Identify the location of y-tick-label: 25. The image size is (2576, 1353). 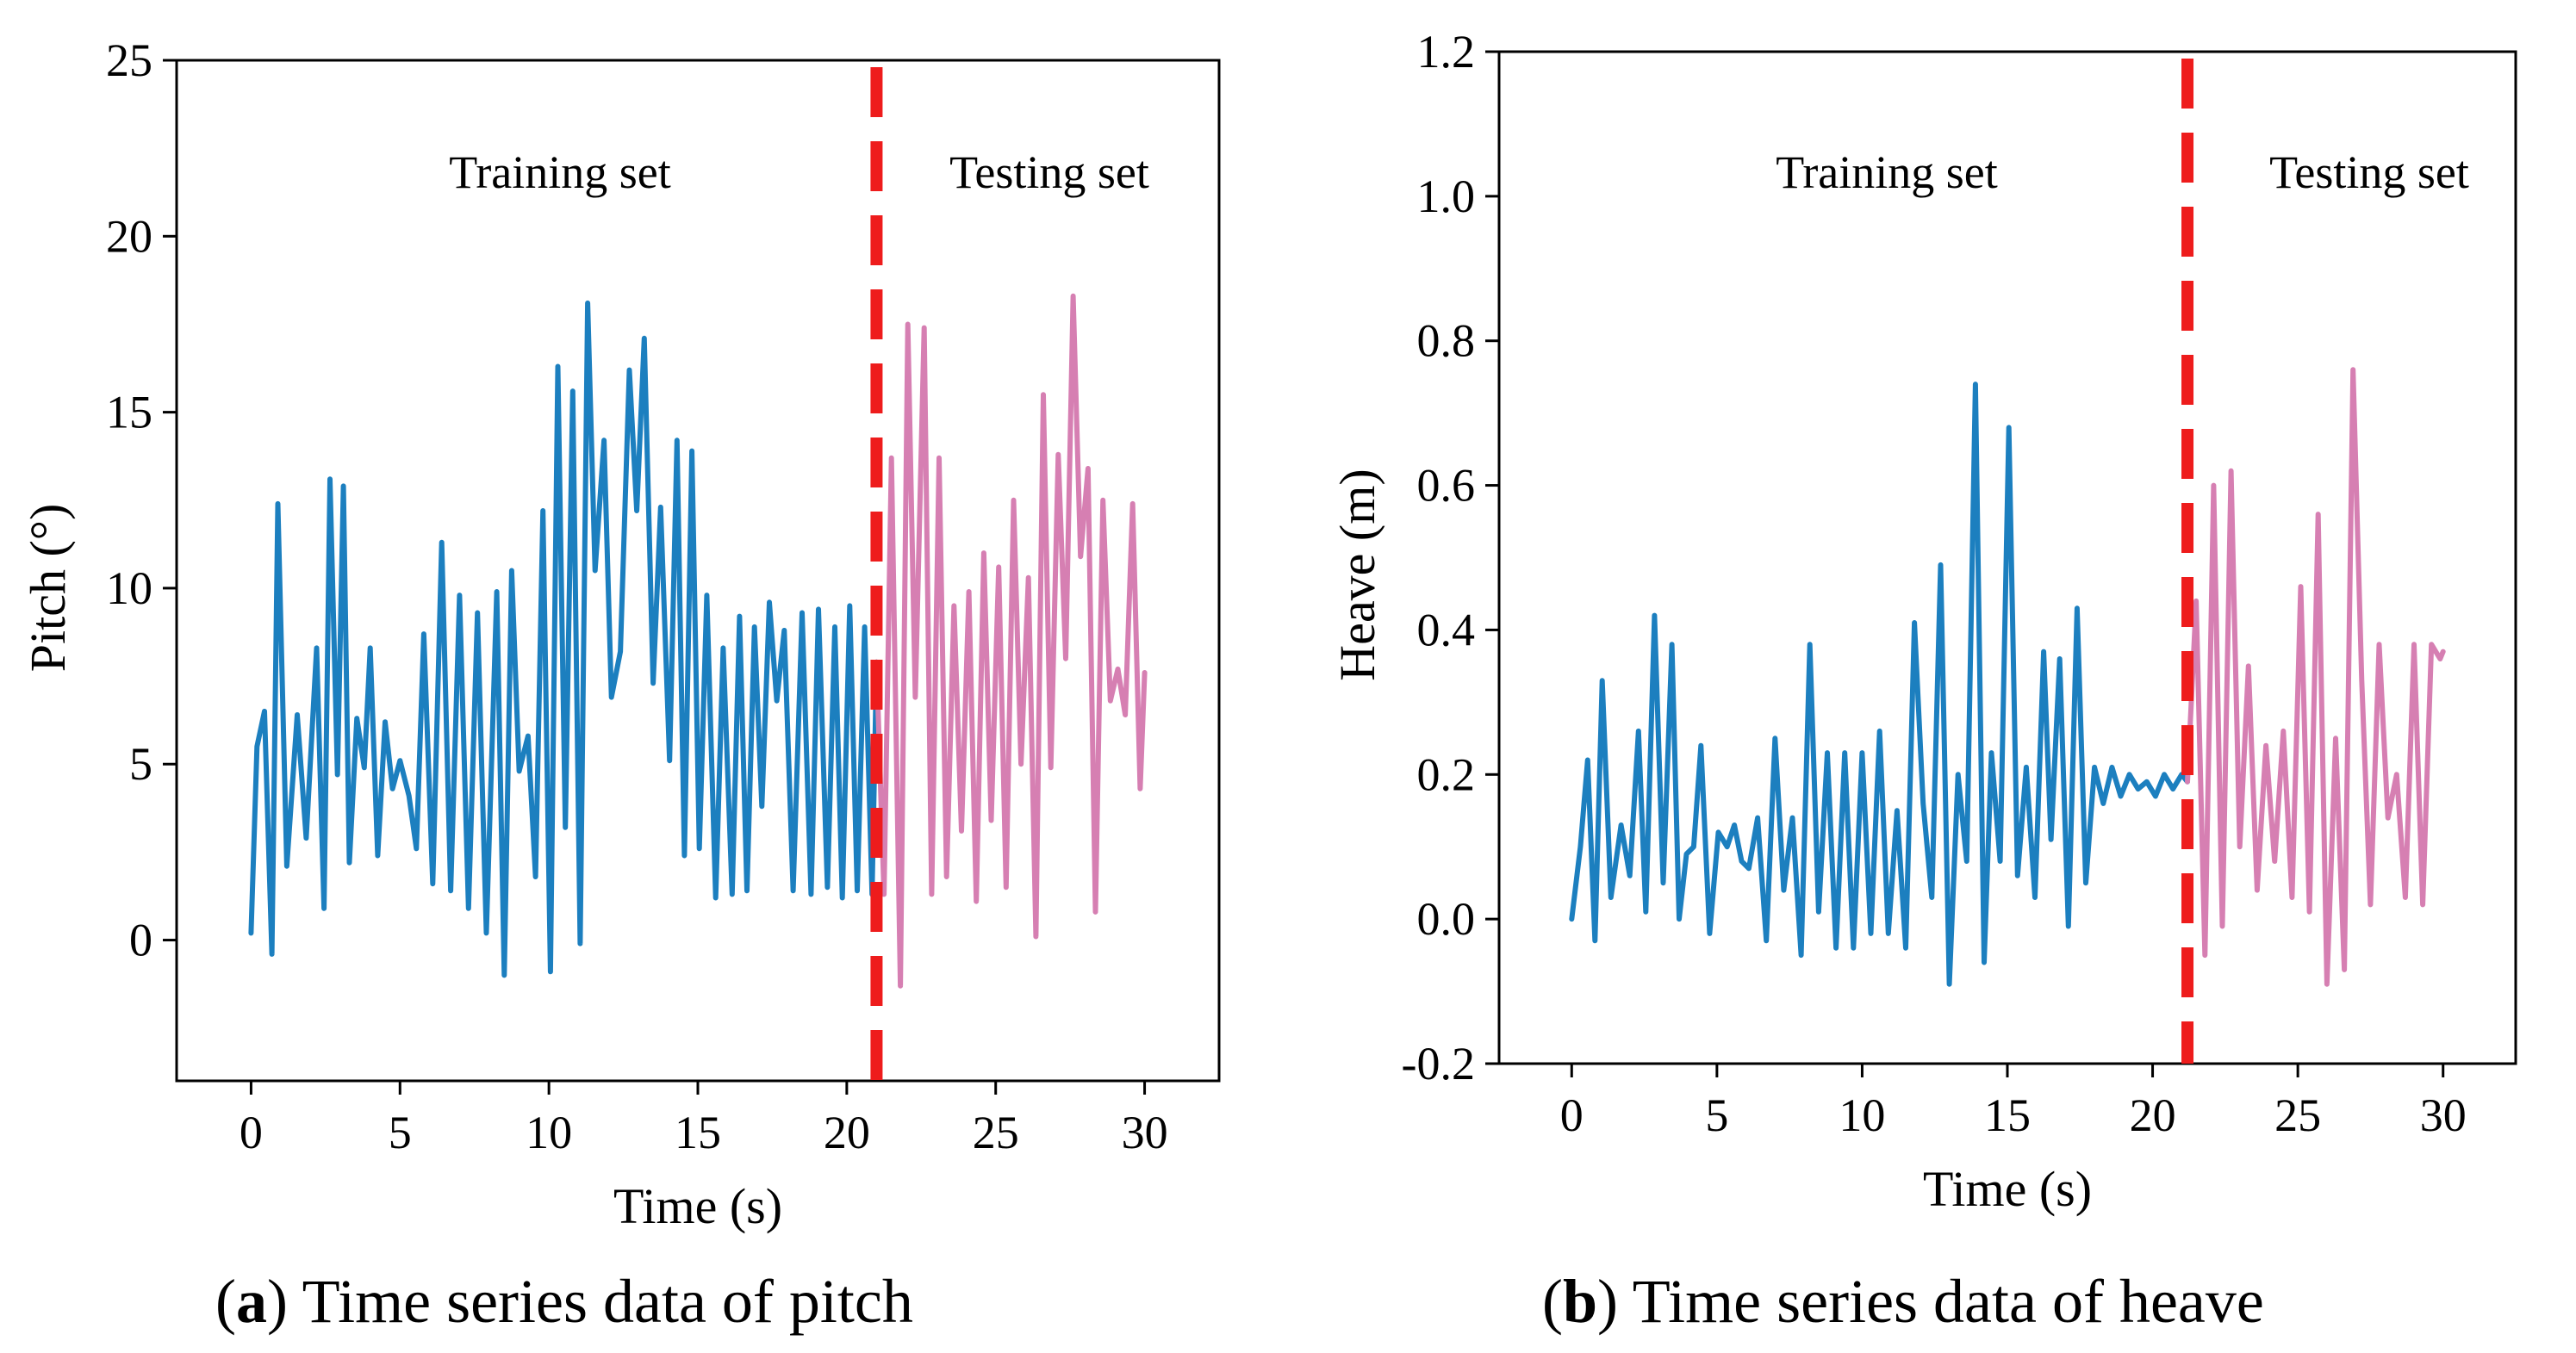
(129, 60).